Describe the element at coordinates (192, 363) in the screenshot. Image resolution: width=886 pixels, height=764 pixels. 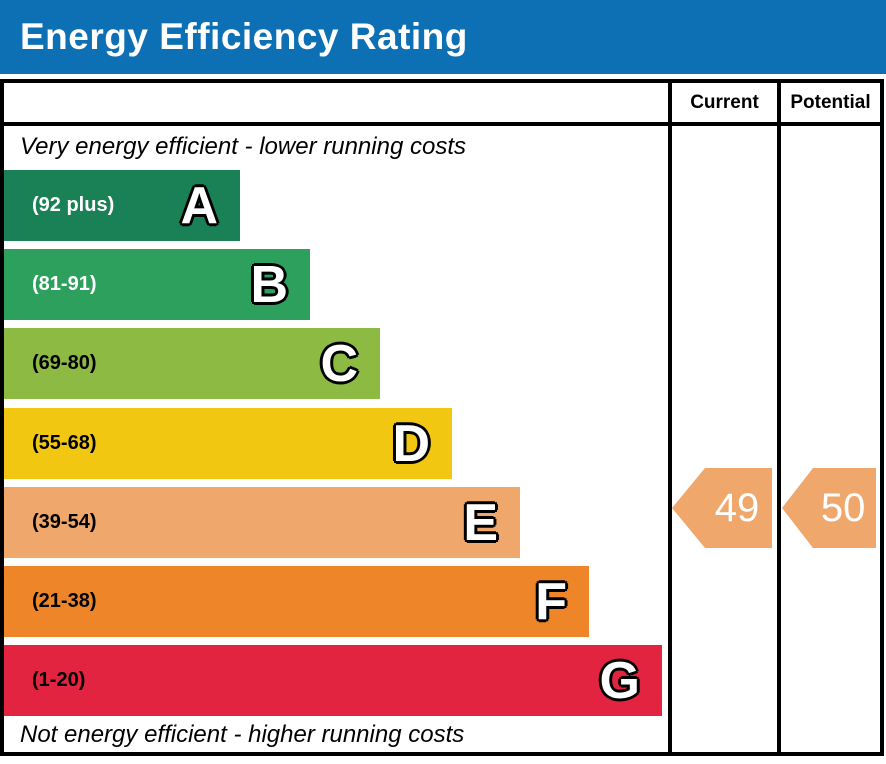
I see `band-c: (69-80) C` at that location.